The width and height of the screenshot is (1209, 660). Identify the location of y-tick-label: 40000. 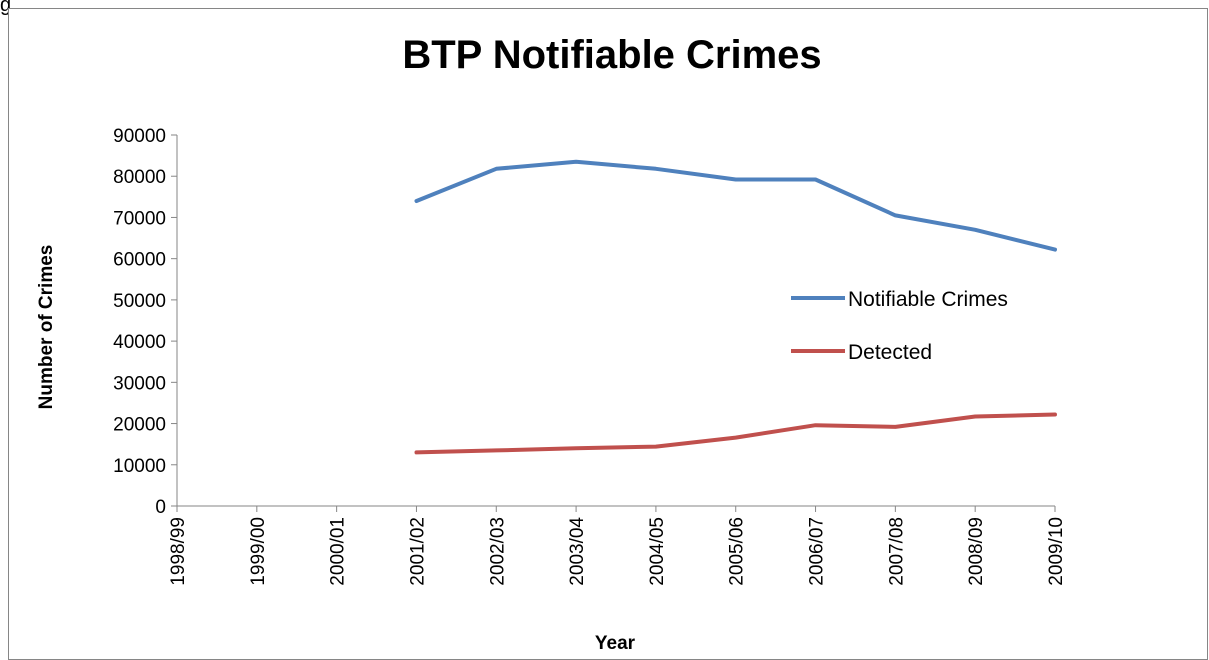
(139, 342).